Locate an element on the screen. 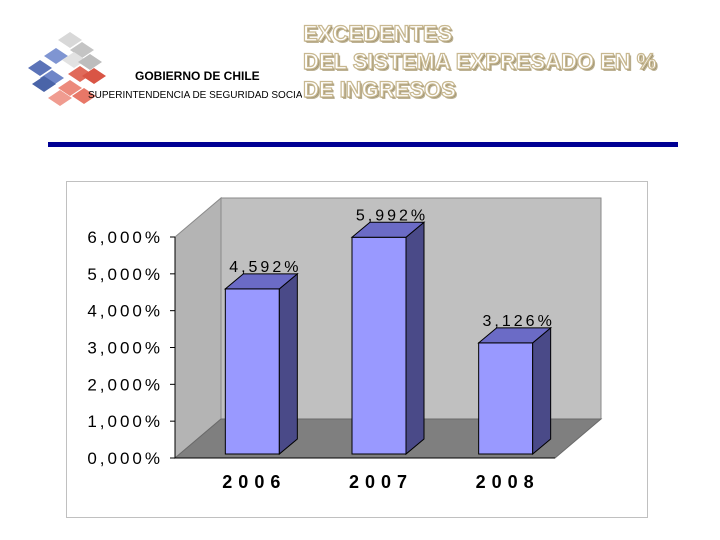  y-tick-label: 5,000% is located at coordinates (125, 274).